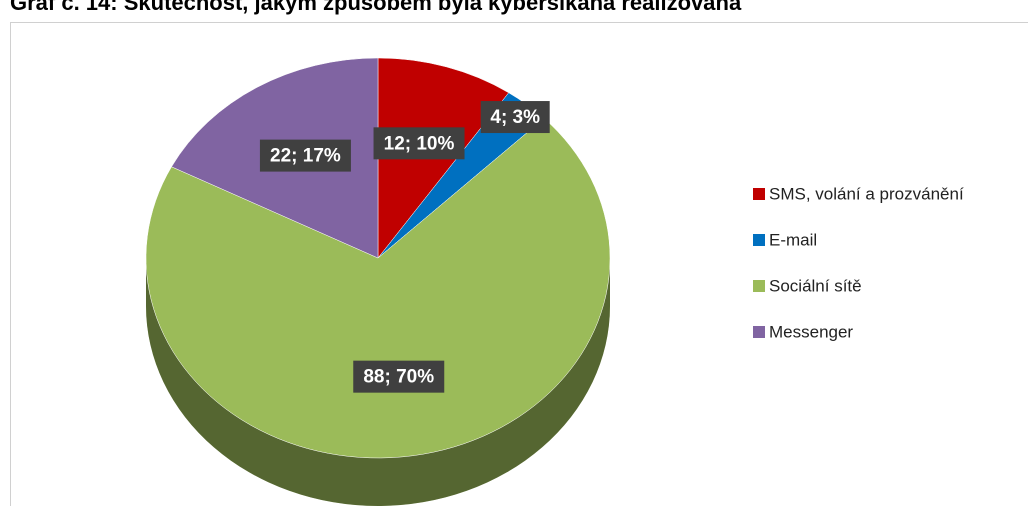 Image resolution: width=1028 pixels, height=506 pixels. I want to click on legend-label: E-mail, so click(793, 239).